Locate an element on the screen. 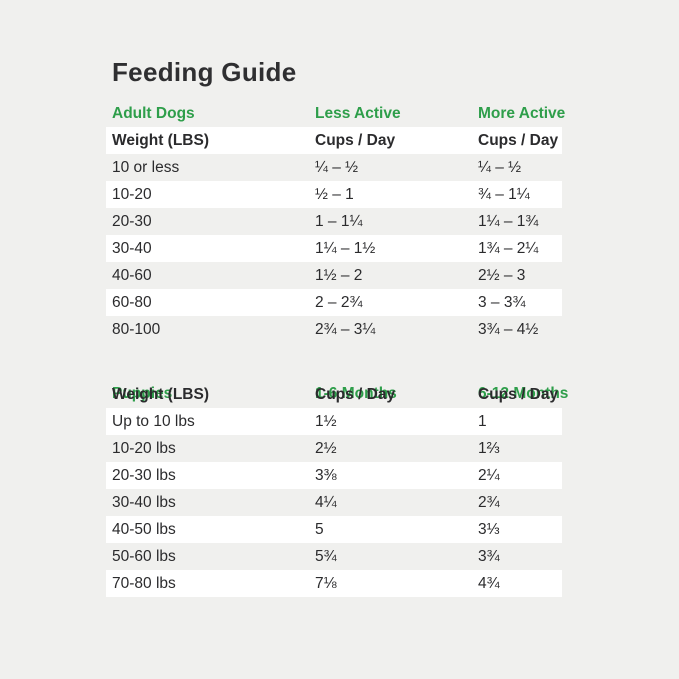 The width and height of the screenshot is (679, 679). table-row: 40-60 1½ – 2 2½ – 3 is located at coordinates (334, 275).